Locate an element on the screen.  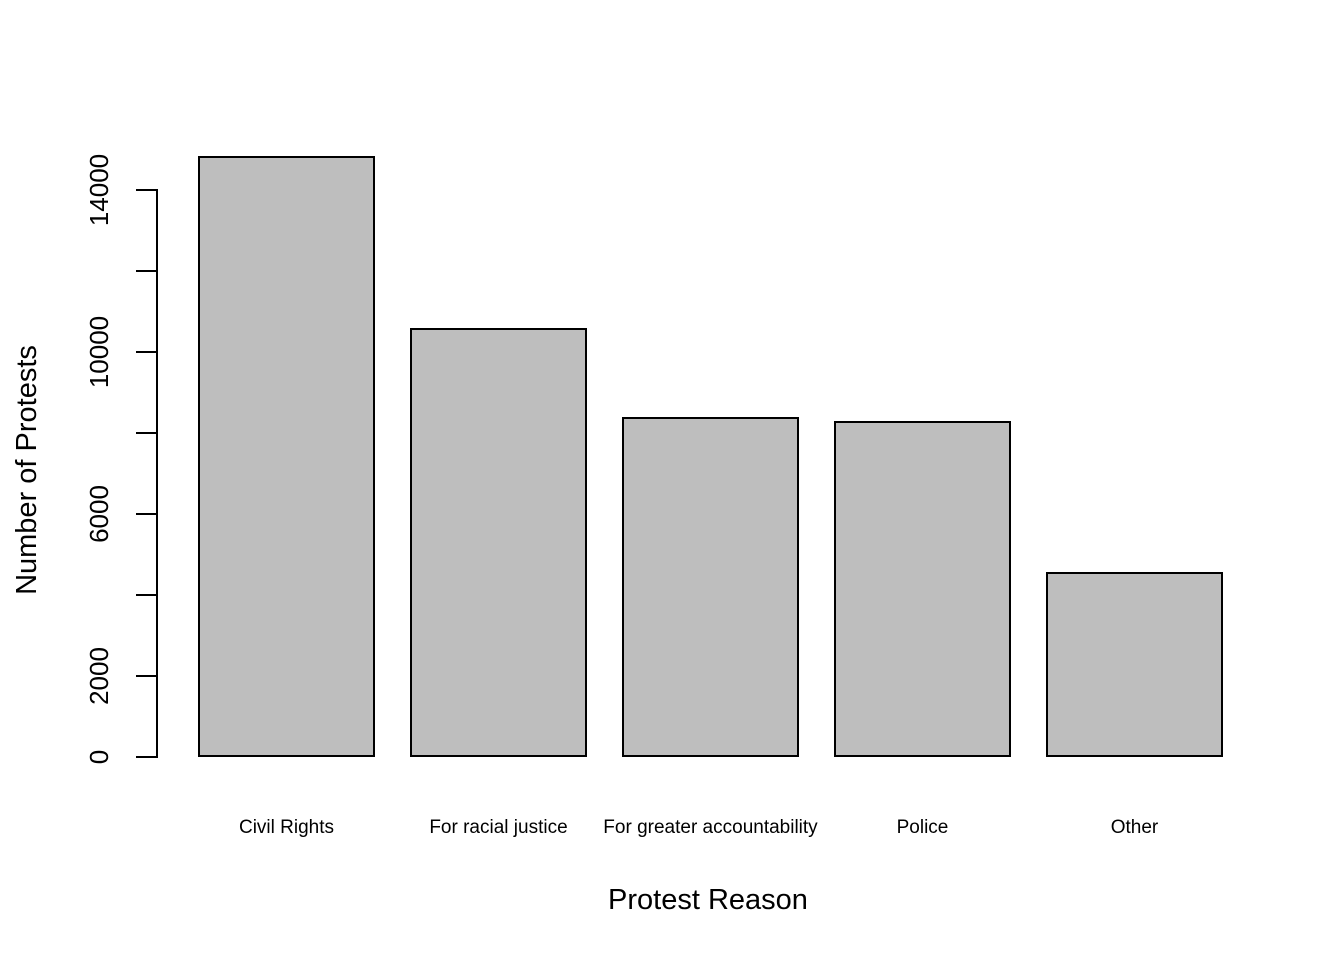
y-tick-label: 14000 is located at coordinates (99, 190).